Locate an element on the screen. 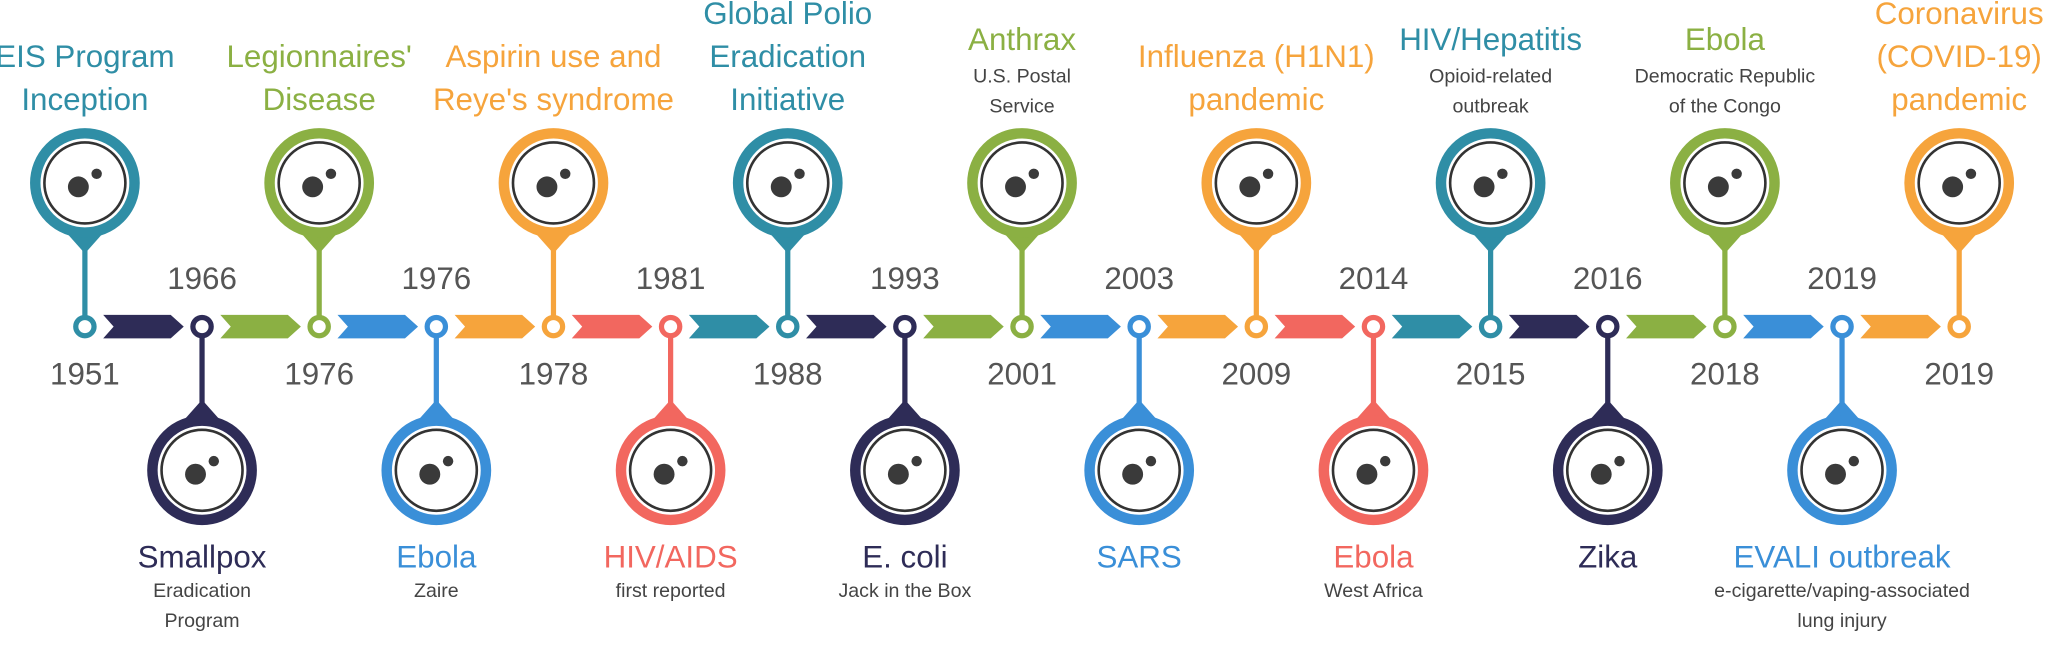 The image size is (2048, 648). event-title: Influenza (H1N1) is located at coordinates (1256, 56).